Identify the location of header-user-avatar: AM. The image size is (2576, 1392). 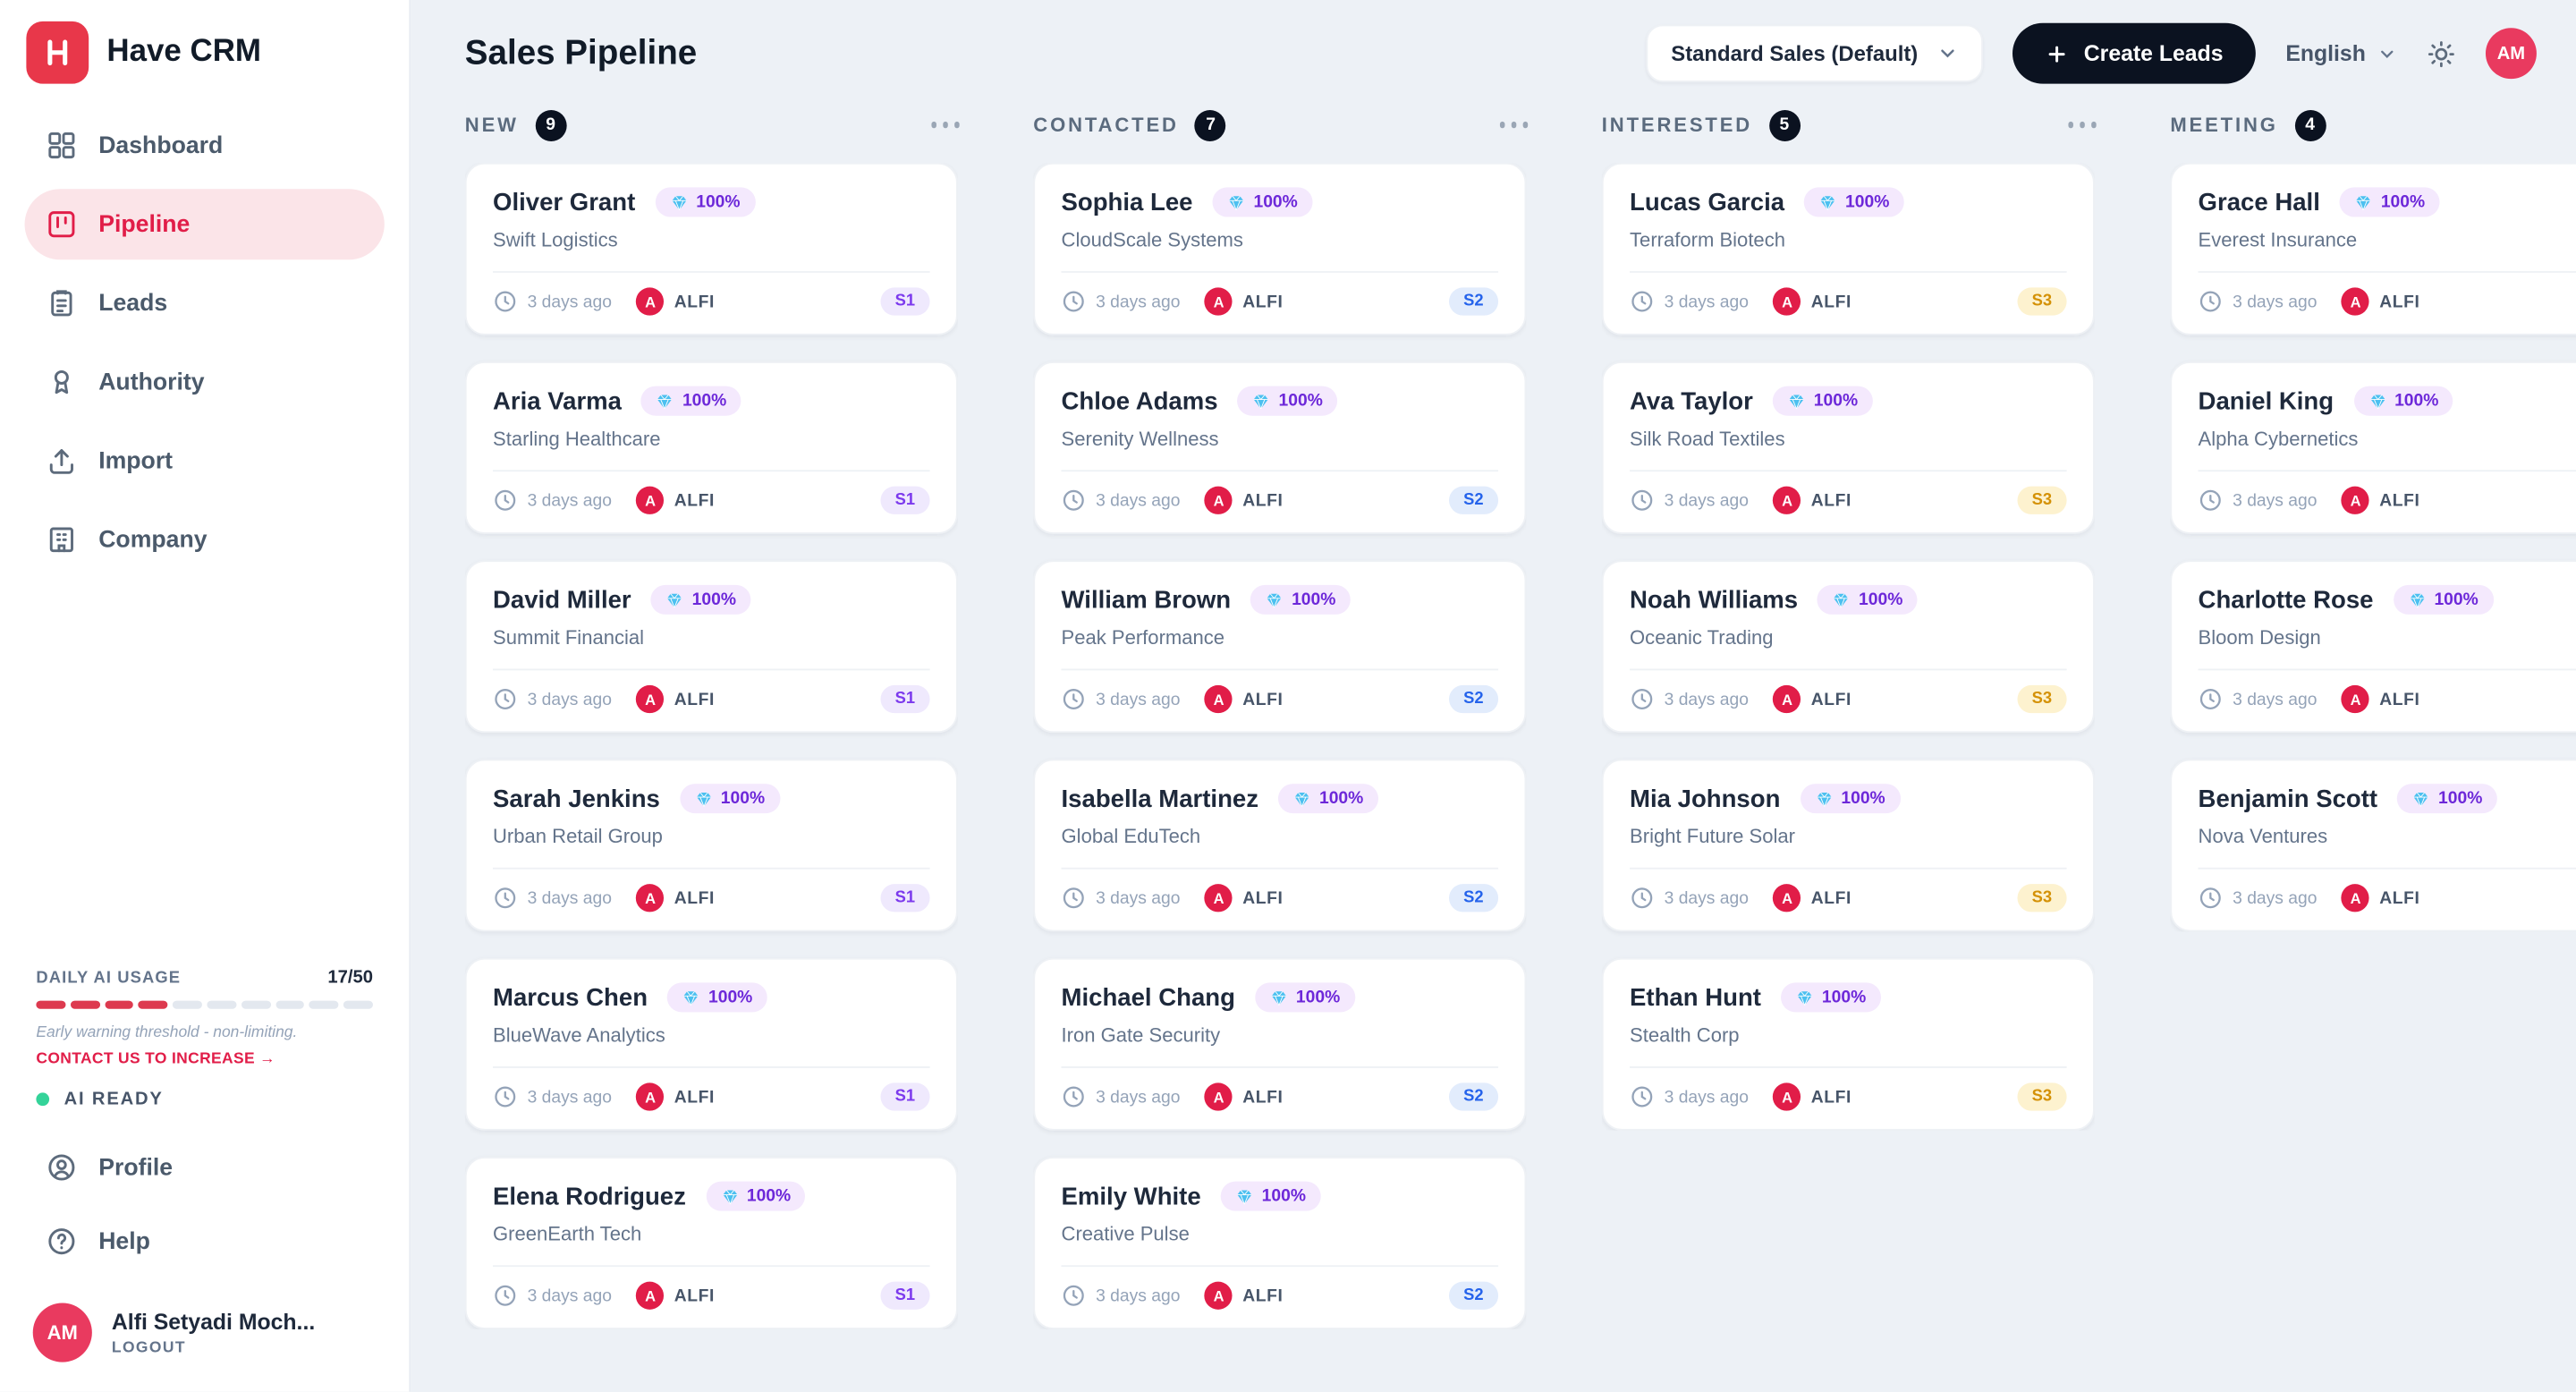
(2511, 54).